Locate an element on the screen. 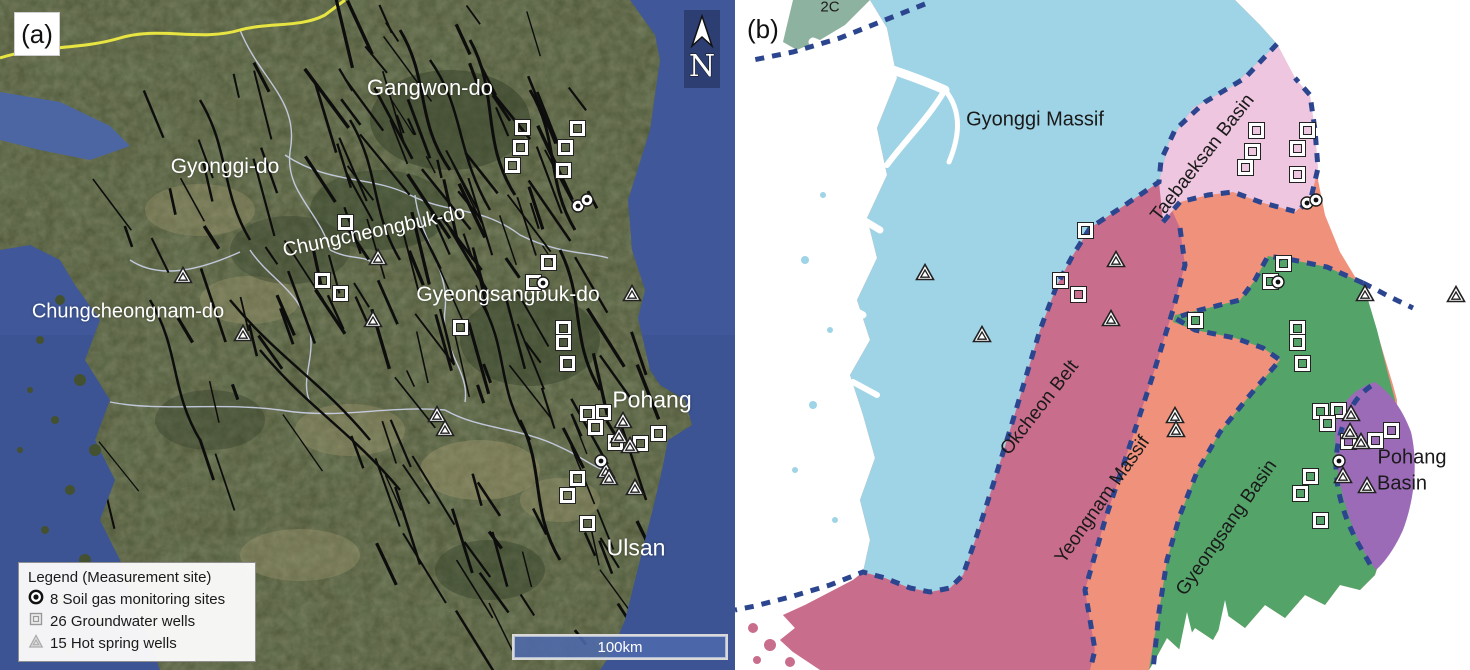 Image resolution: width=1470 pixels, height=670 pixels. scale-label: 100km is located at coordinates (620, 647).